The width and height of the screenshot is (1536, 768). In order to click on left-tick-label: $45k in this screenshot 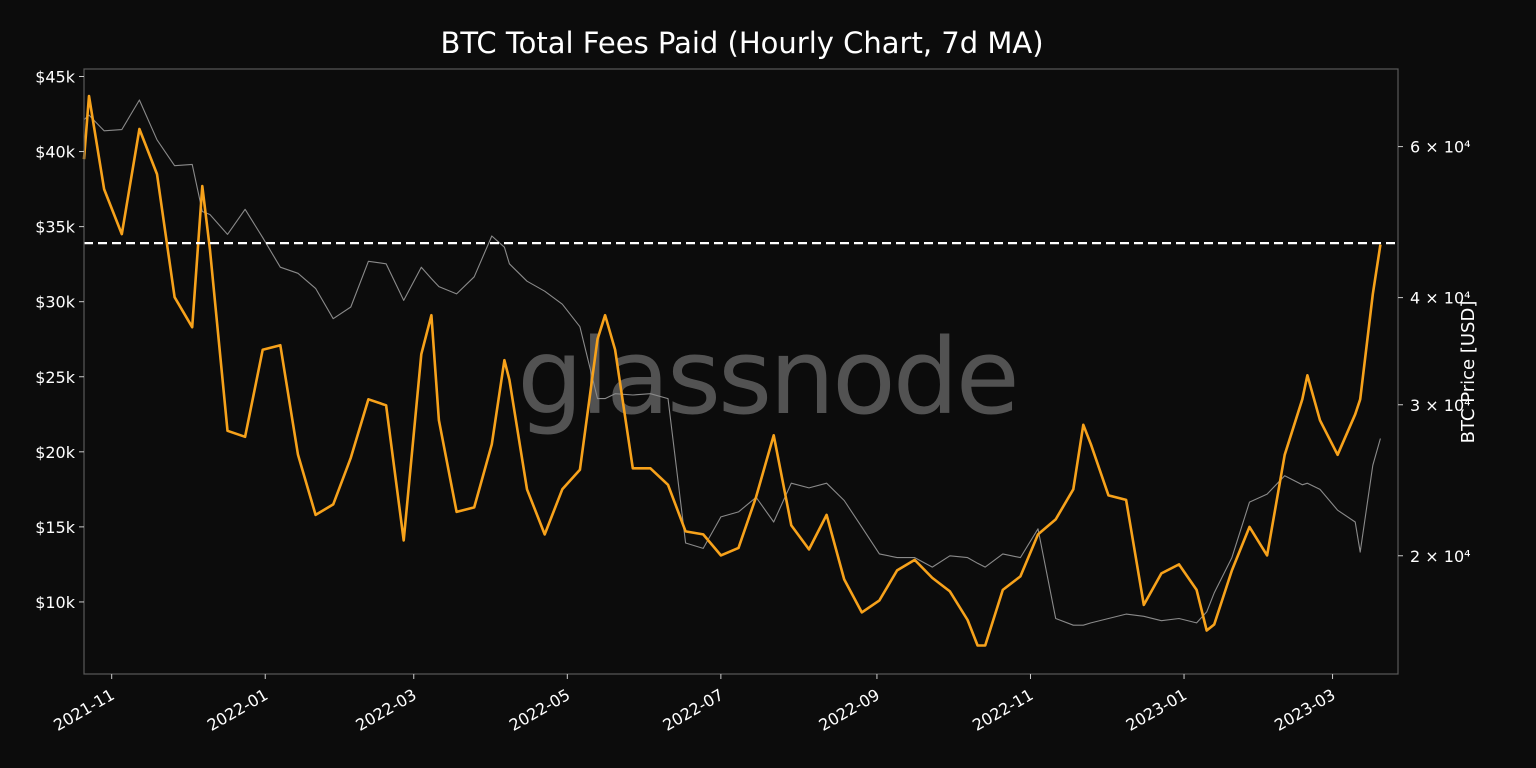, I will do `click(55, 77)`.